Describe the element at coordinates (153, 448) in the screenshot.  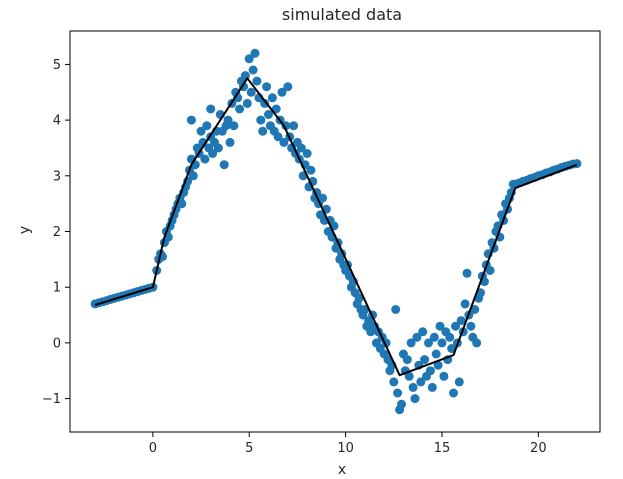
I see `x-tick-label: 0` at that location.